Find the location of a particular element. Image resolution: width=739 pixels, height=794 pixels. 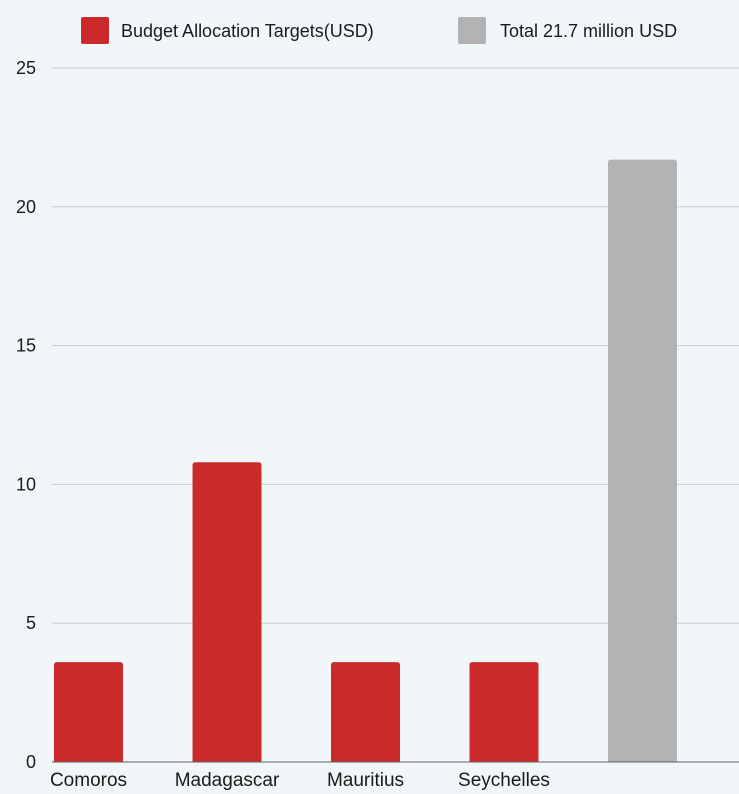

y-axis-ticks: 0 5 10 15 20 25 is located at coordinates (26, 415).